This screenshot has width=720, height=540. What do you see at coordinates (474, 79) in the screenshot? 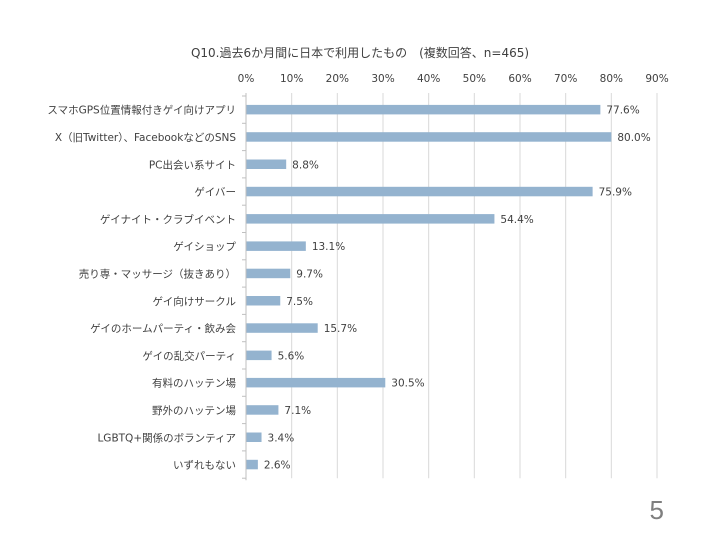
I see `x-tick-label: 50%` at bounding box center [474, 79].